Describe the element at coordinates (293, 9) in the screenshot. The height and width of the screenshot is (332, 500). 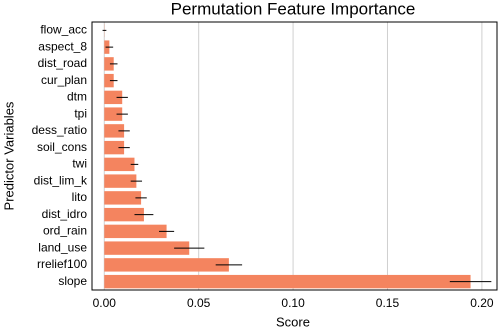
I see `chart-title: Permutation Feature Importance` at that location.